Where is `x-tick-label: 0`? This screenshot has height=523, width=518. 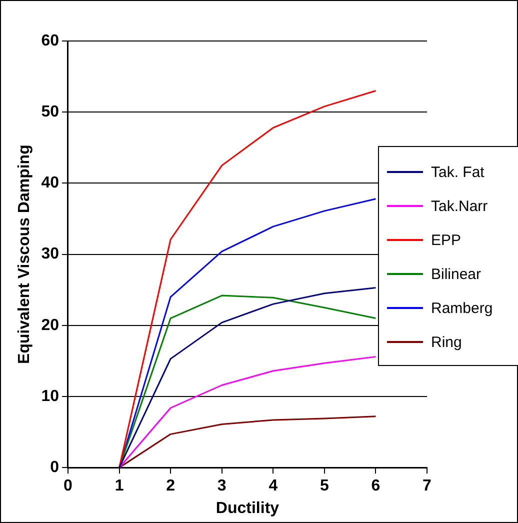 x-tick-label: 0 is located at coordinates (68, 486).